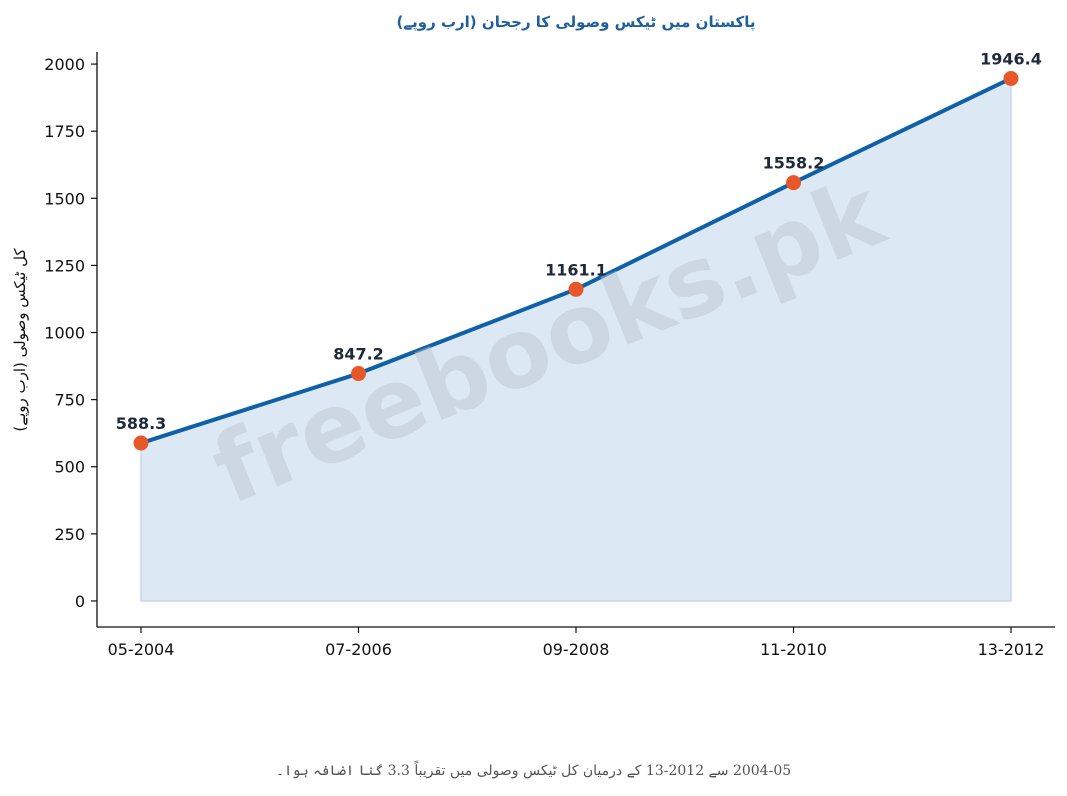 Image resolution: width=1067 pixels, height=796 pixels. What do you see at coordinates (69, 400) in the screenshot?
I see `y-tick-label: 750` at bounding box center [69, 400].